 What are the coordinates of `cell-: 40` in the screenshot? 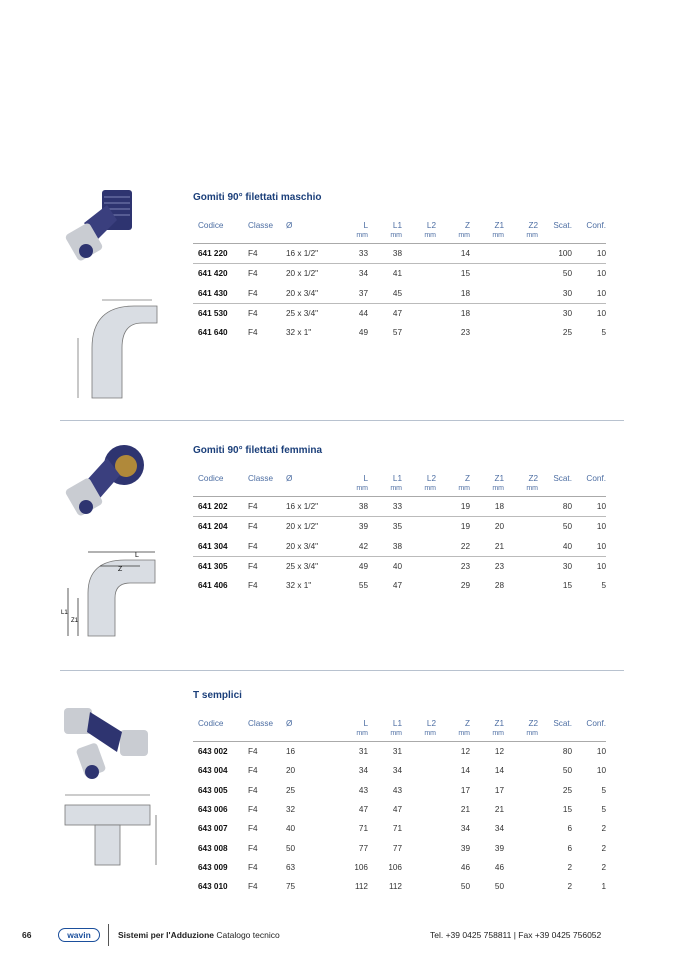 It's located at (291, 829).